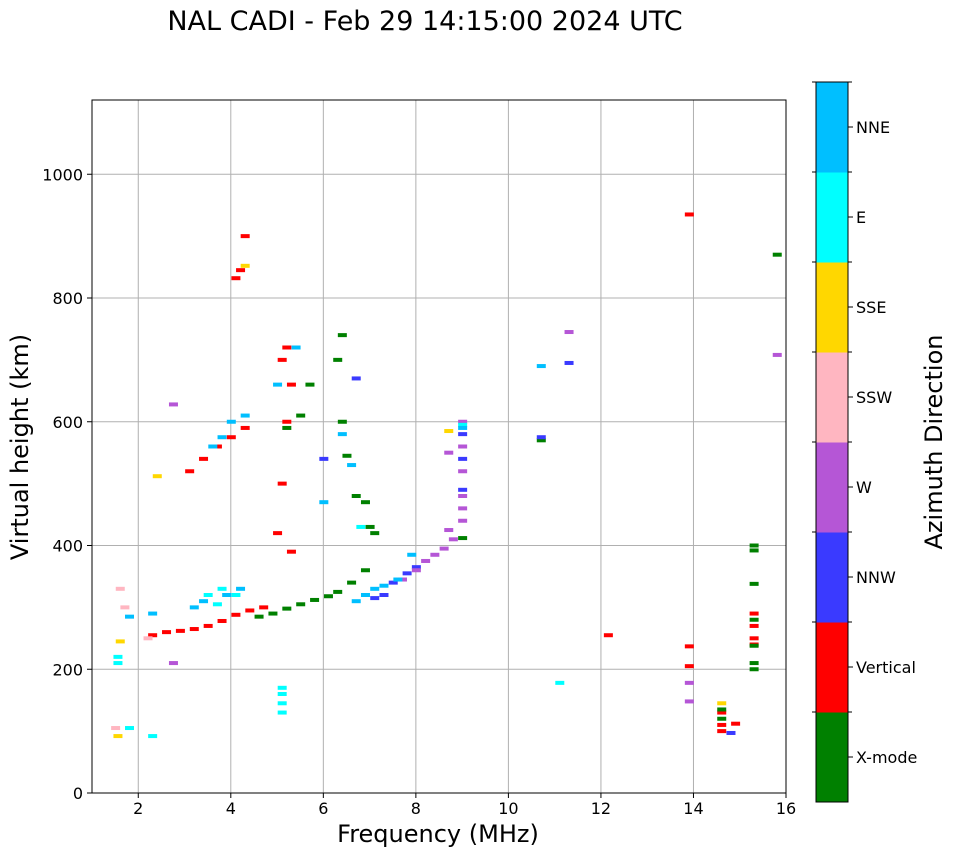  Describe the element at coordinates (601, 808) in the screenshot. I see `x-tick-label: 12` at that location.